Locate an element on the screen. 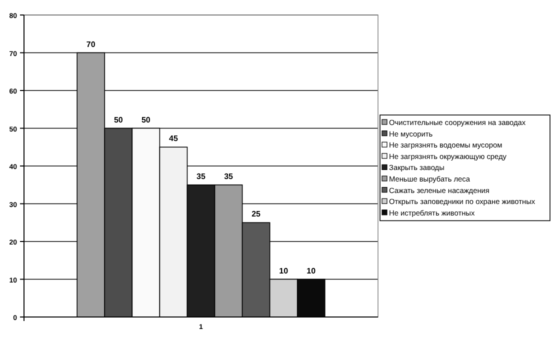 This screenshot has height=345, width=554. data-label: 25 is located at coordinates (257, 214).